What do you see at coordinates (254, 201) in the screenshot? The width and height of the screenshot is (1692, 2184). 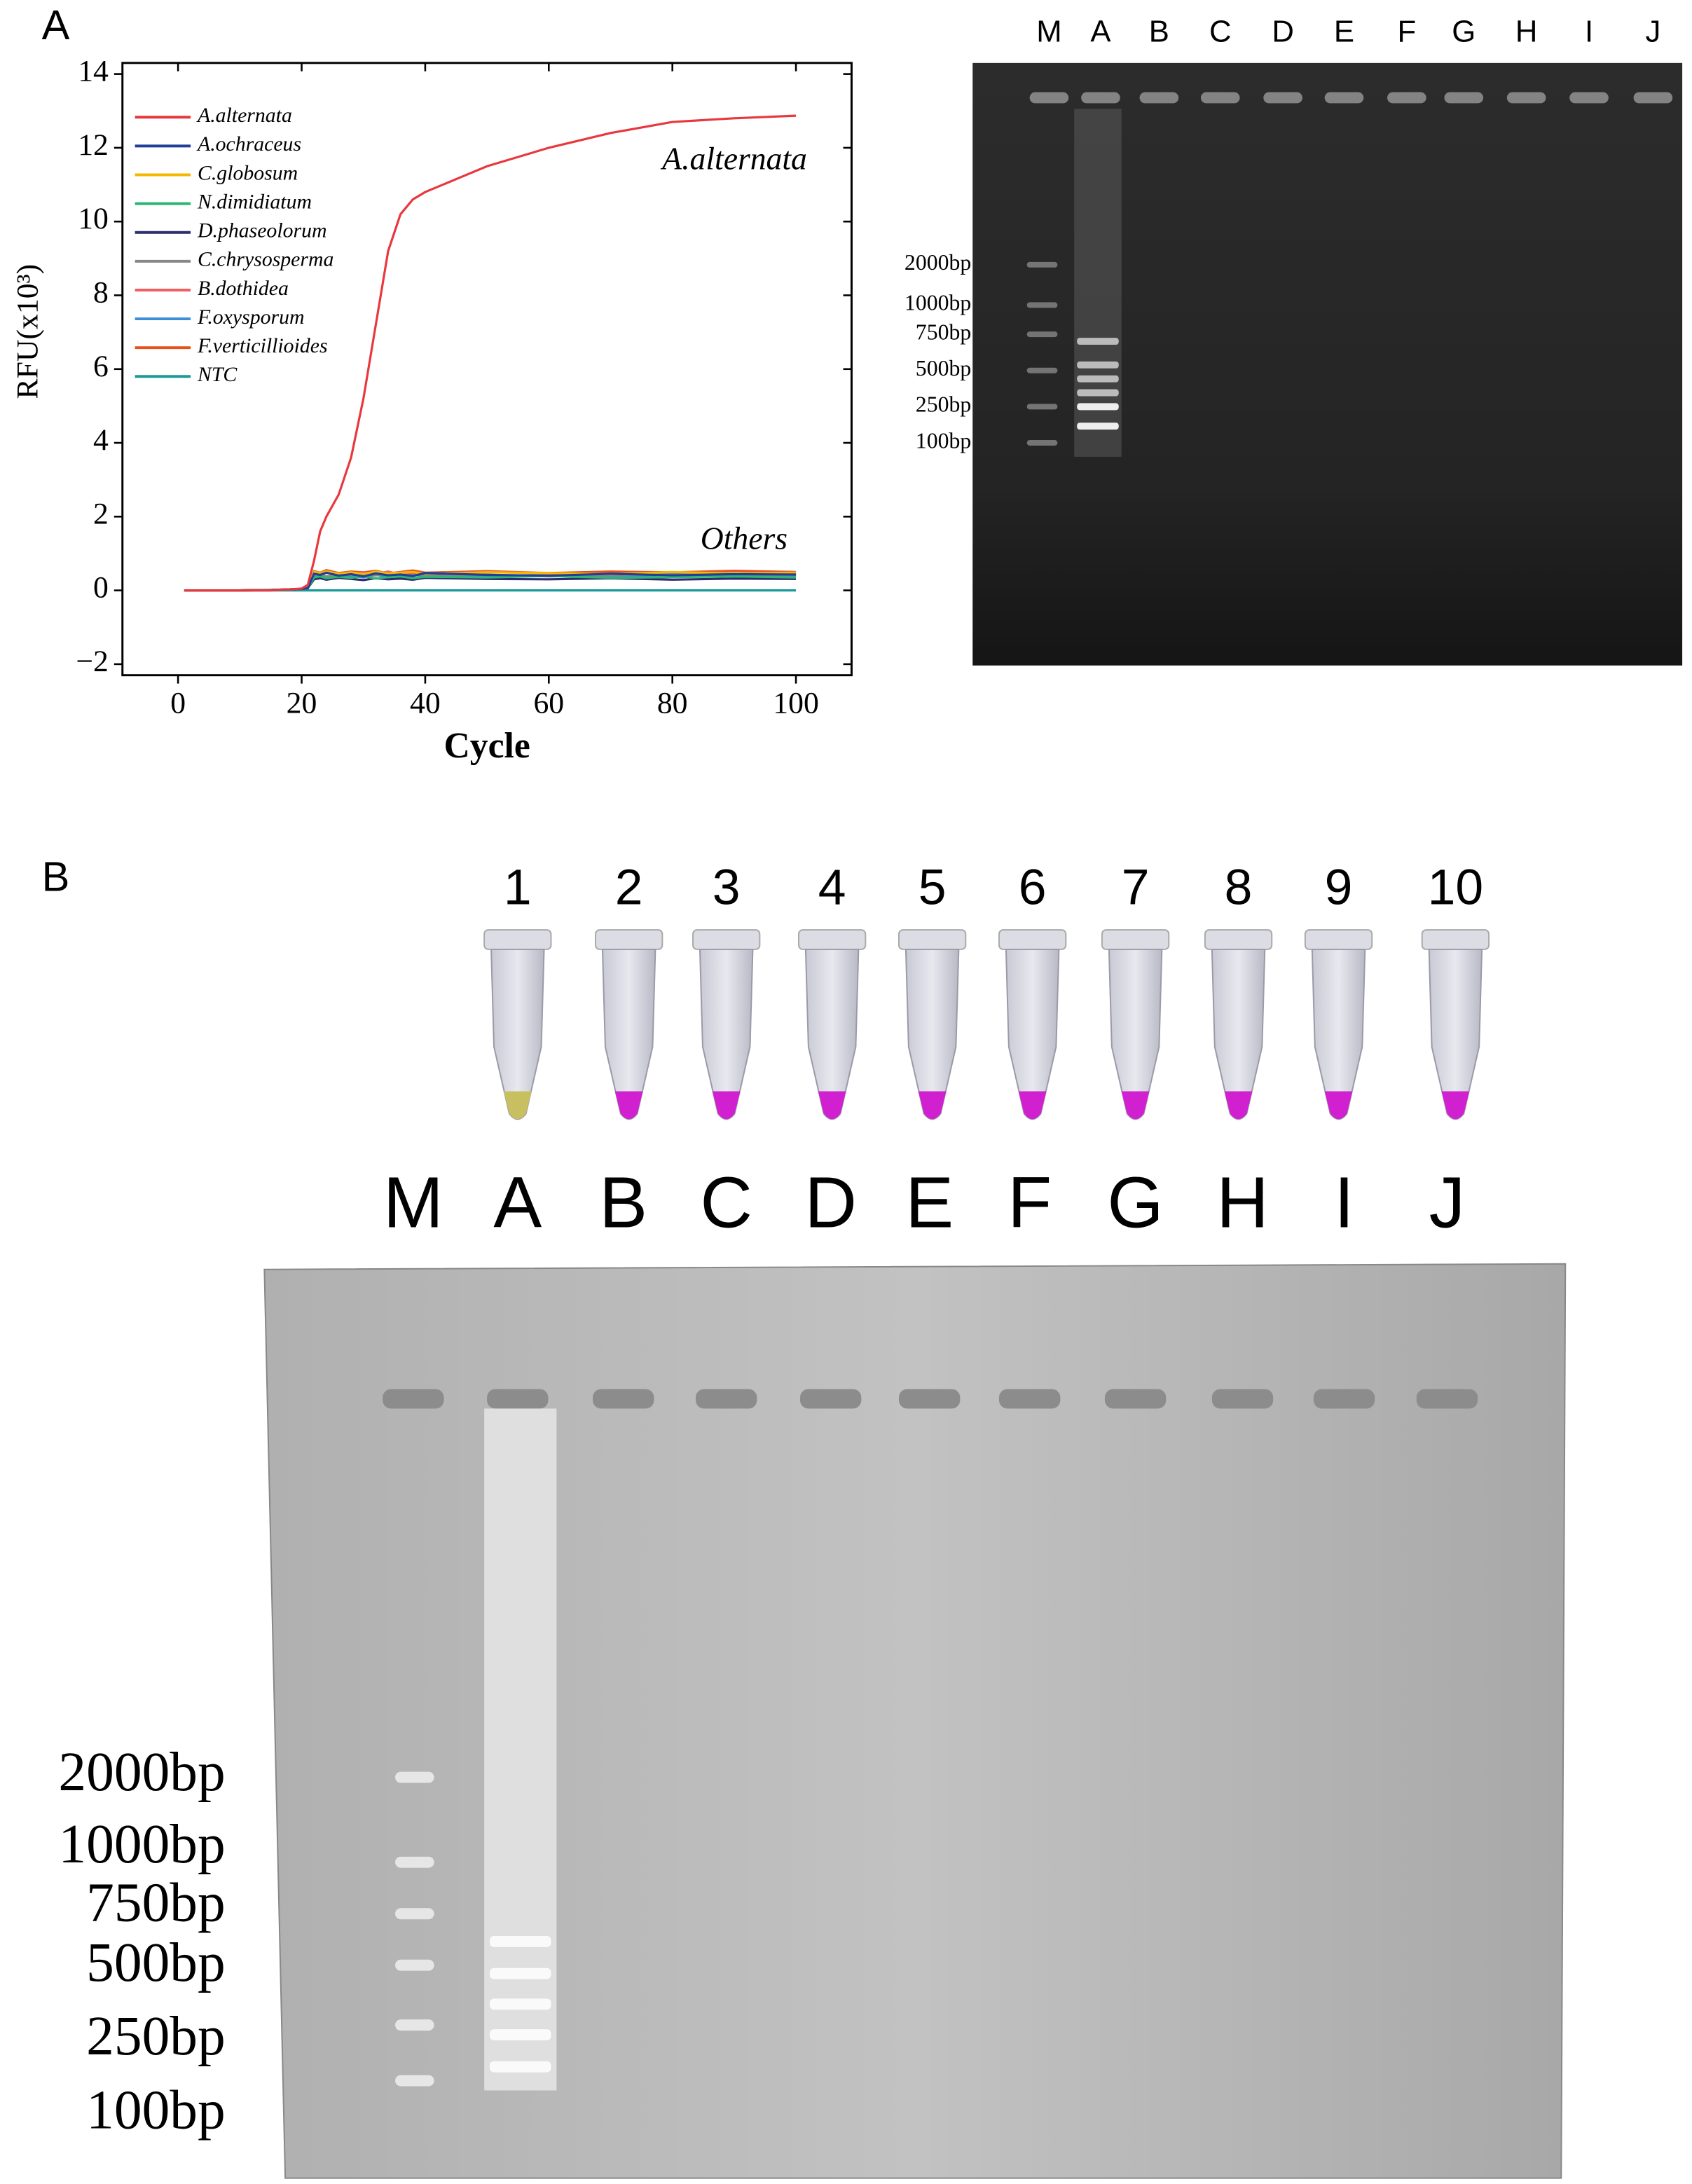 I see `legend-label: N.dimidiatum` at bounding box center [254, 201].